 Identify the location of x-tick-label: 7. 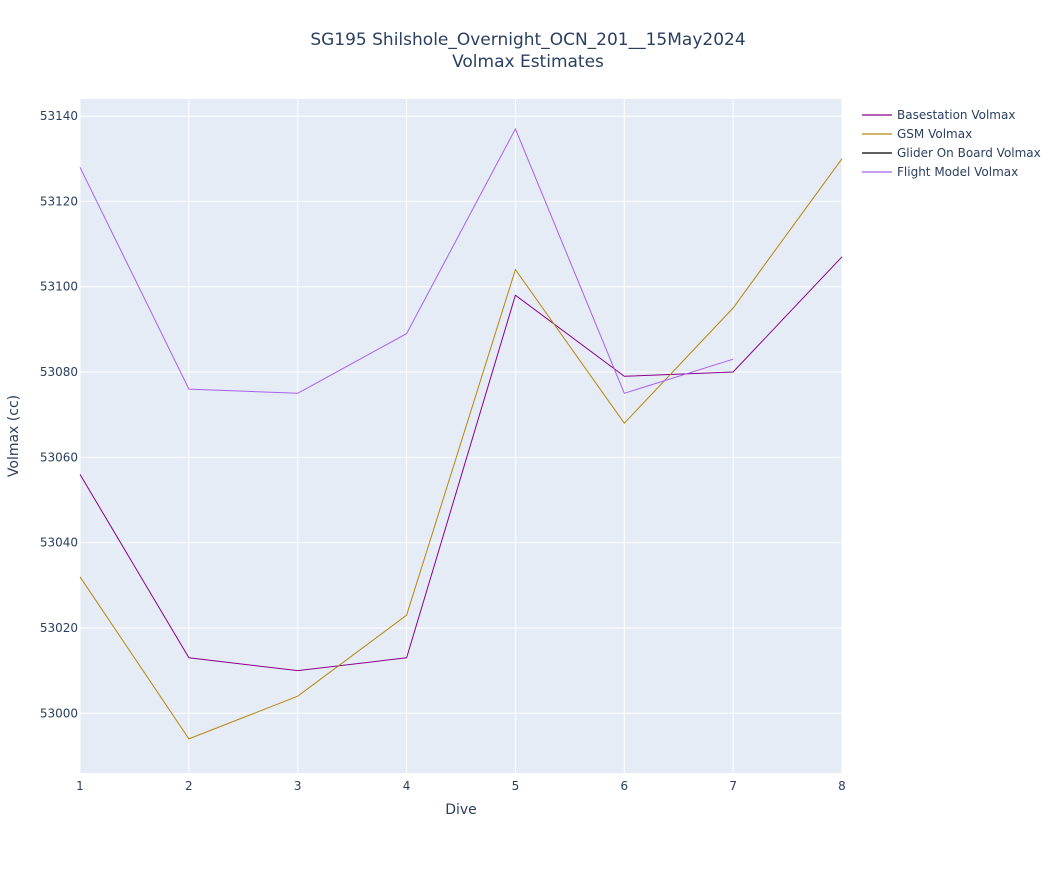
(733, 786).